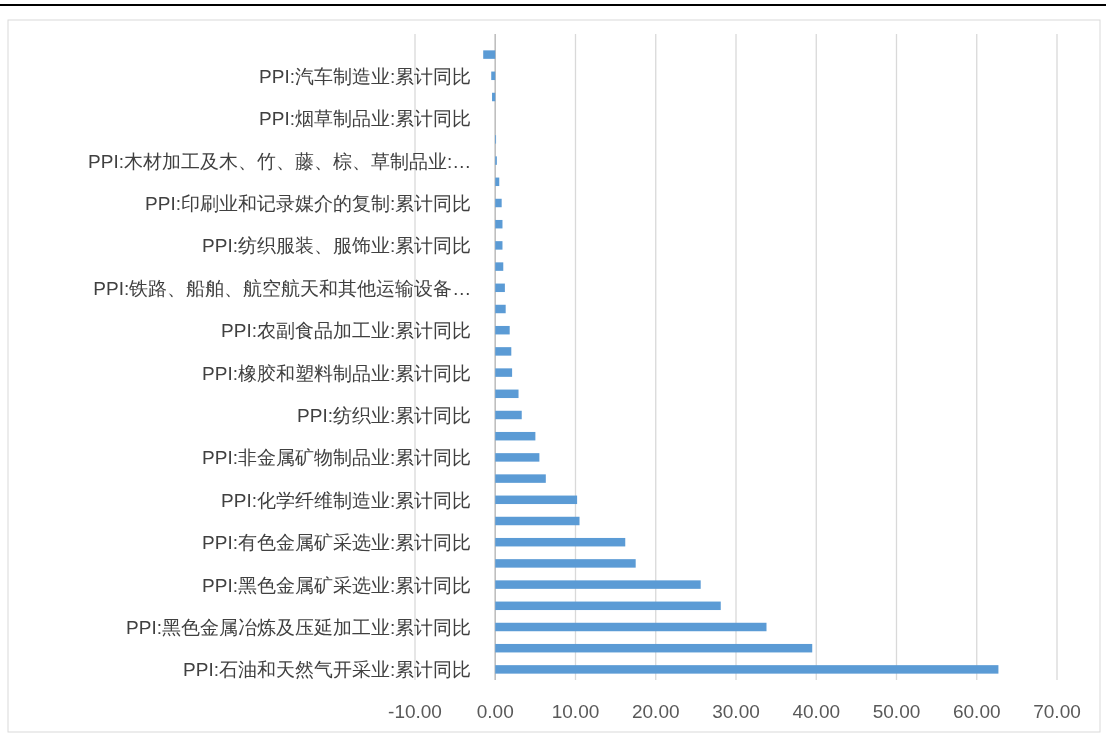 This screenshot has height=734, width=1106. Describe the element at coordinates (346, 500) in the screenshot. I see `y-tick-label: PPI:化学纤维制造业:累计同比` at that location.